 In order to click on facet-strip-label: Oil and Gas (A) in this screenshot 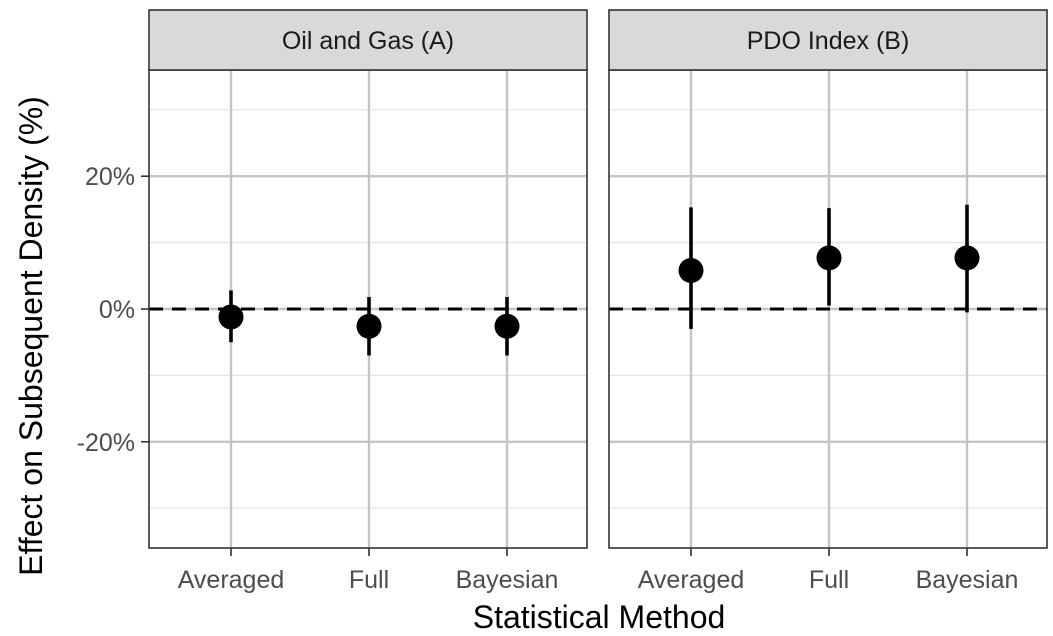, I will do `click(368, 41)`.